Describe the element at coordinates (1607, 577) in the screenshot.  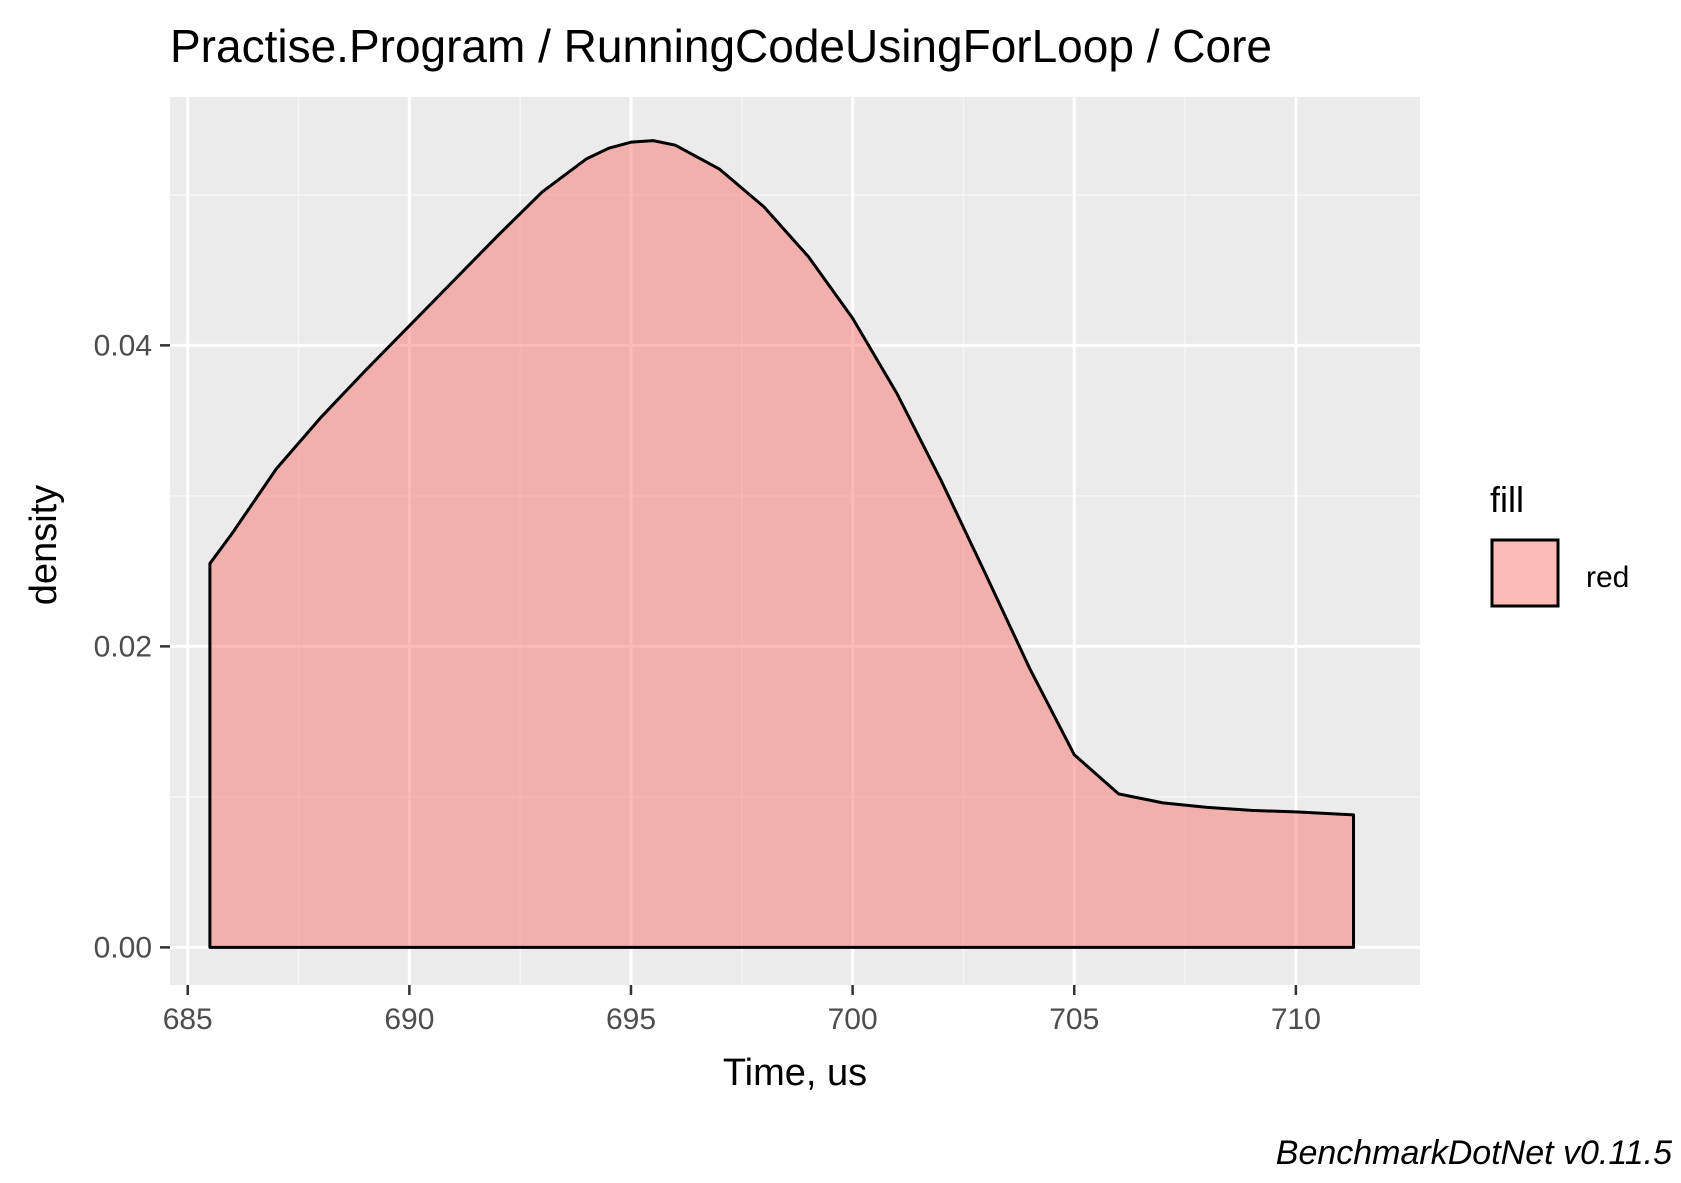
I see `legend-label-red: red` at that location.